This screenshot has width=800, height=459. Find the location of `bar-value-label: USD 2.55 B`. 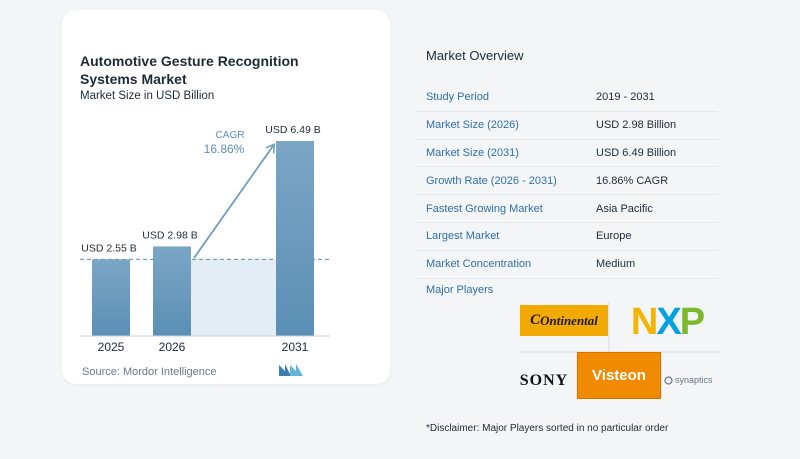

bar-value-label: USD 2.55 B is located at coordinates (108, 248).